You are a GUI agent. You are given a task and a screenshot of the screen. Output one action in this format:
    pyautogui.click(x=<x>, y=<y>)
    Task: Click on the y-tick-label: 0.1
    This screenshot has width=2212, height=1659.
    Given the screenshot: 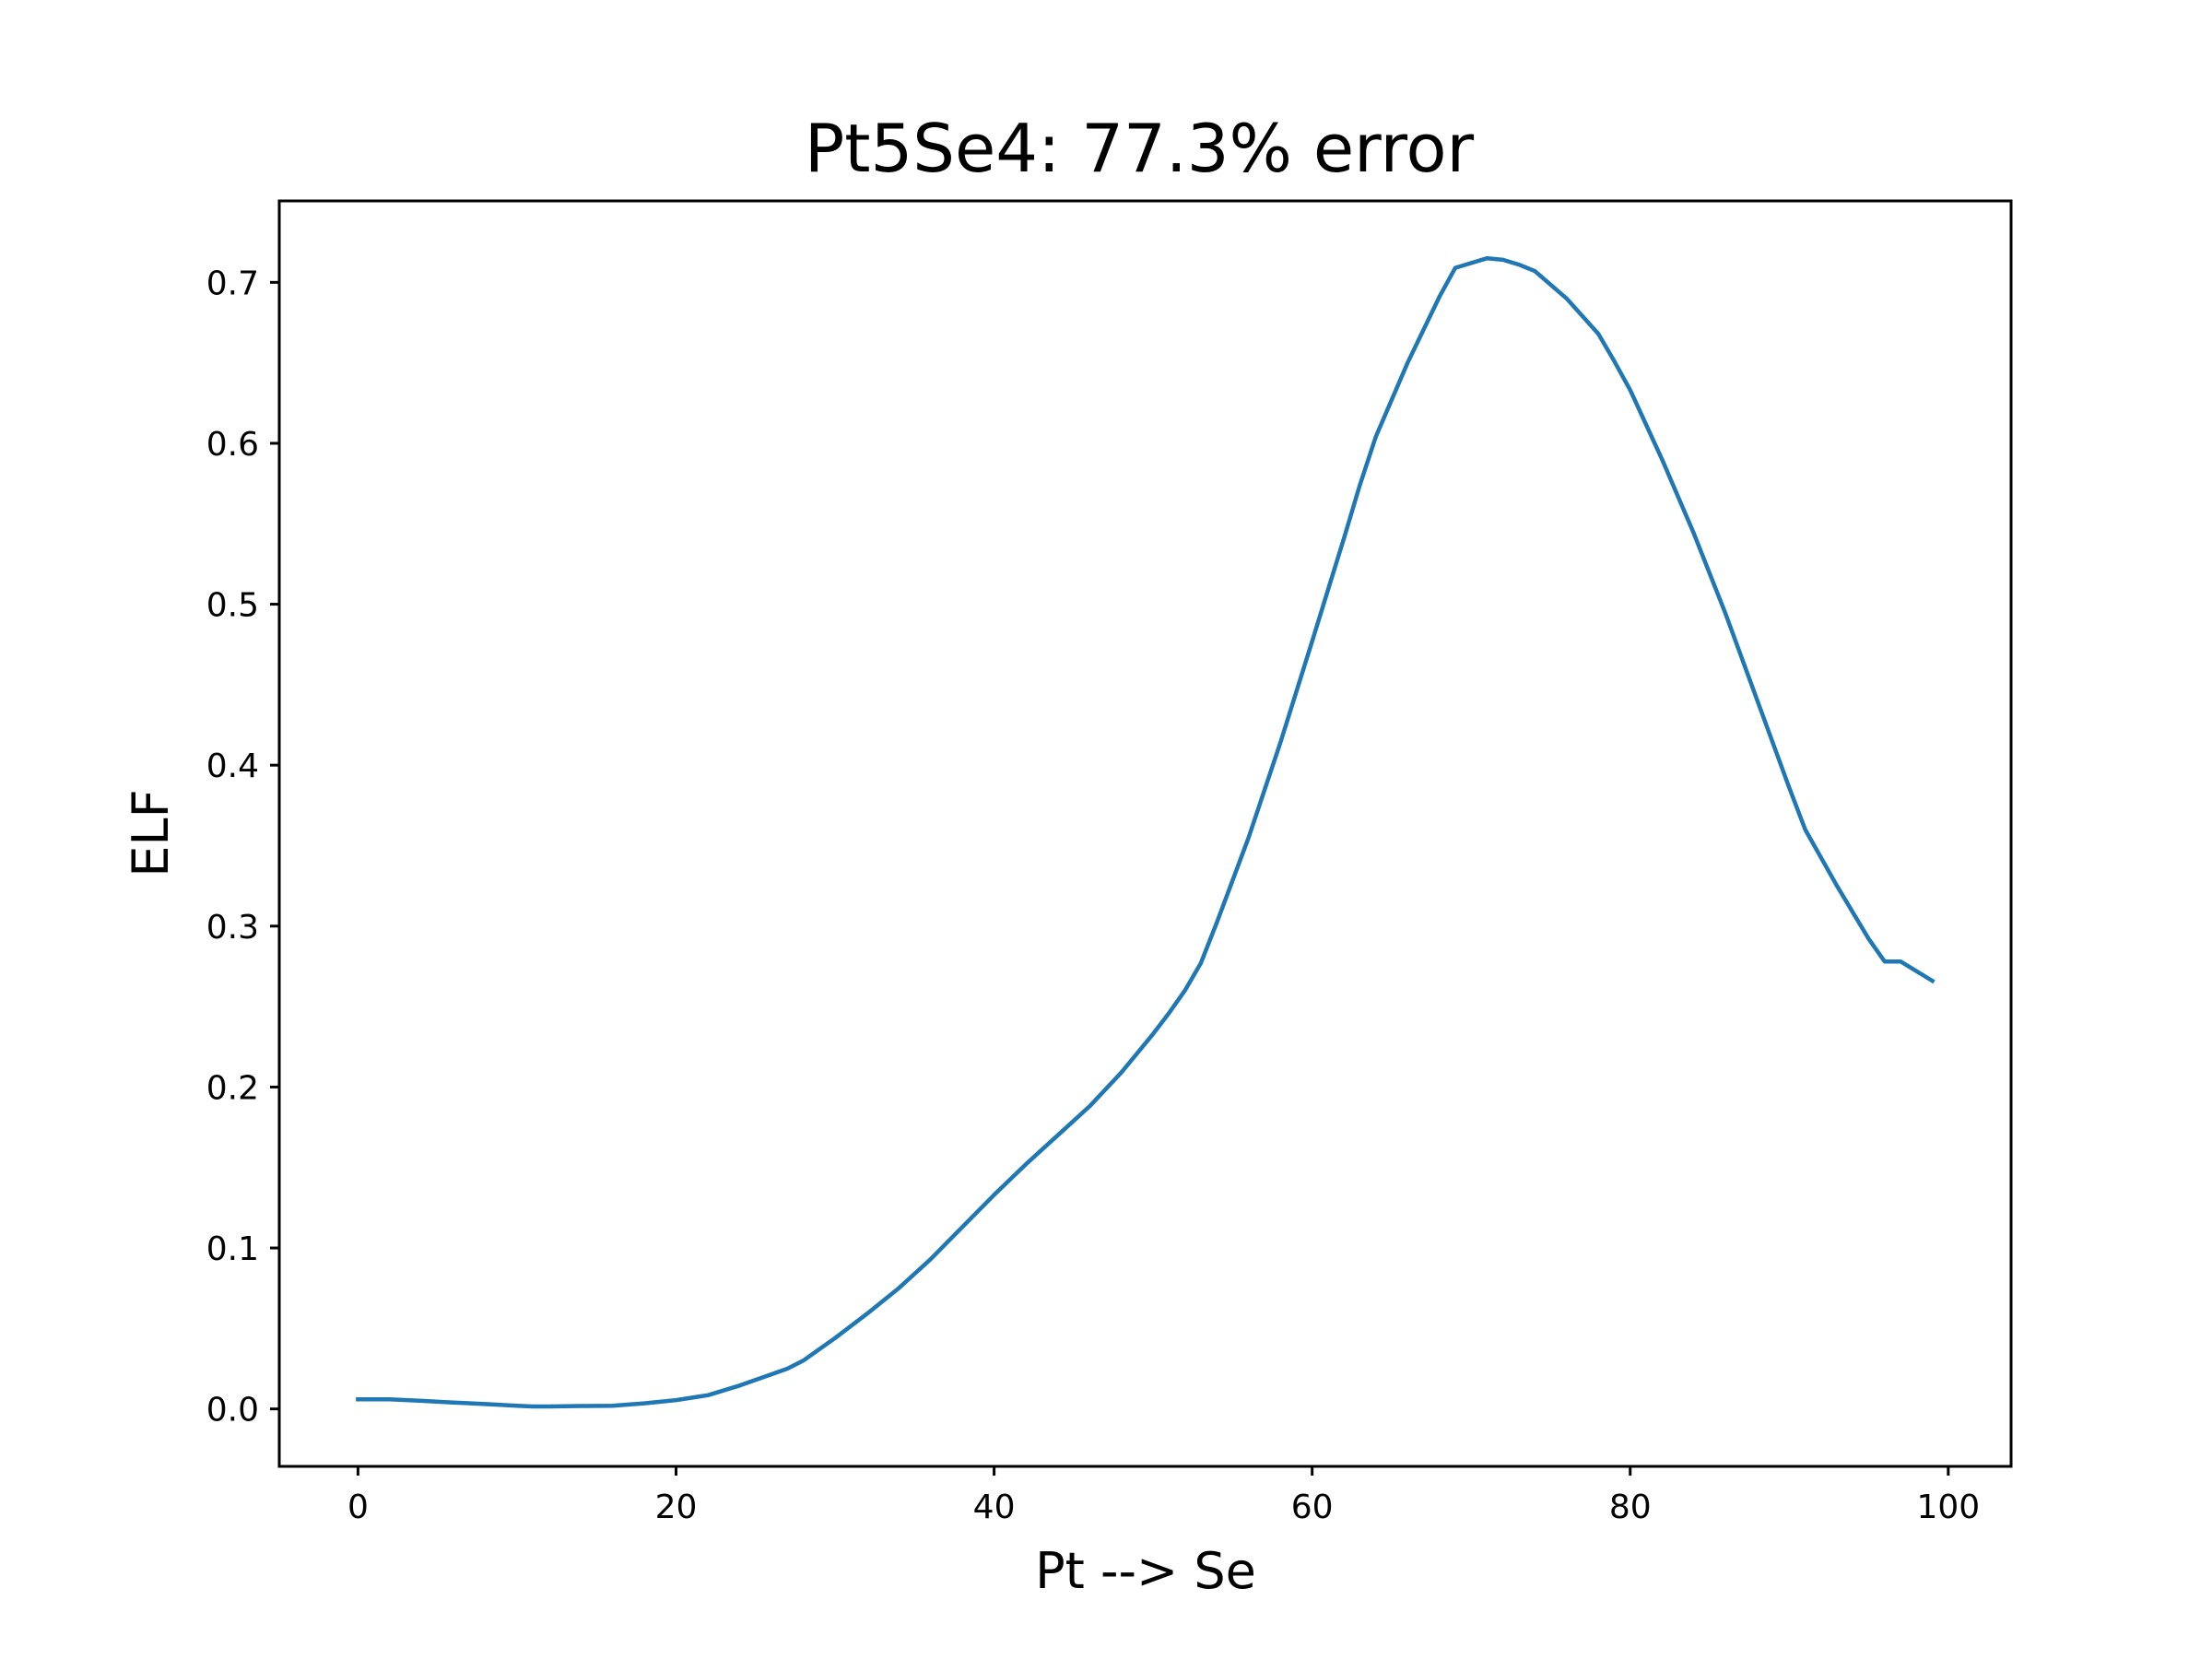 What is the action you would take?
    pyautogui.click(x=232, y=1249)
    